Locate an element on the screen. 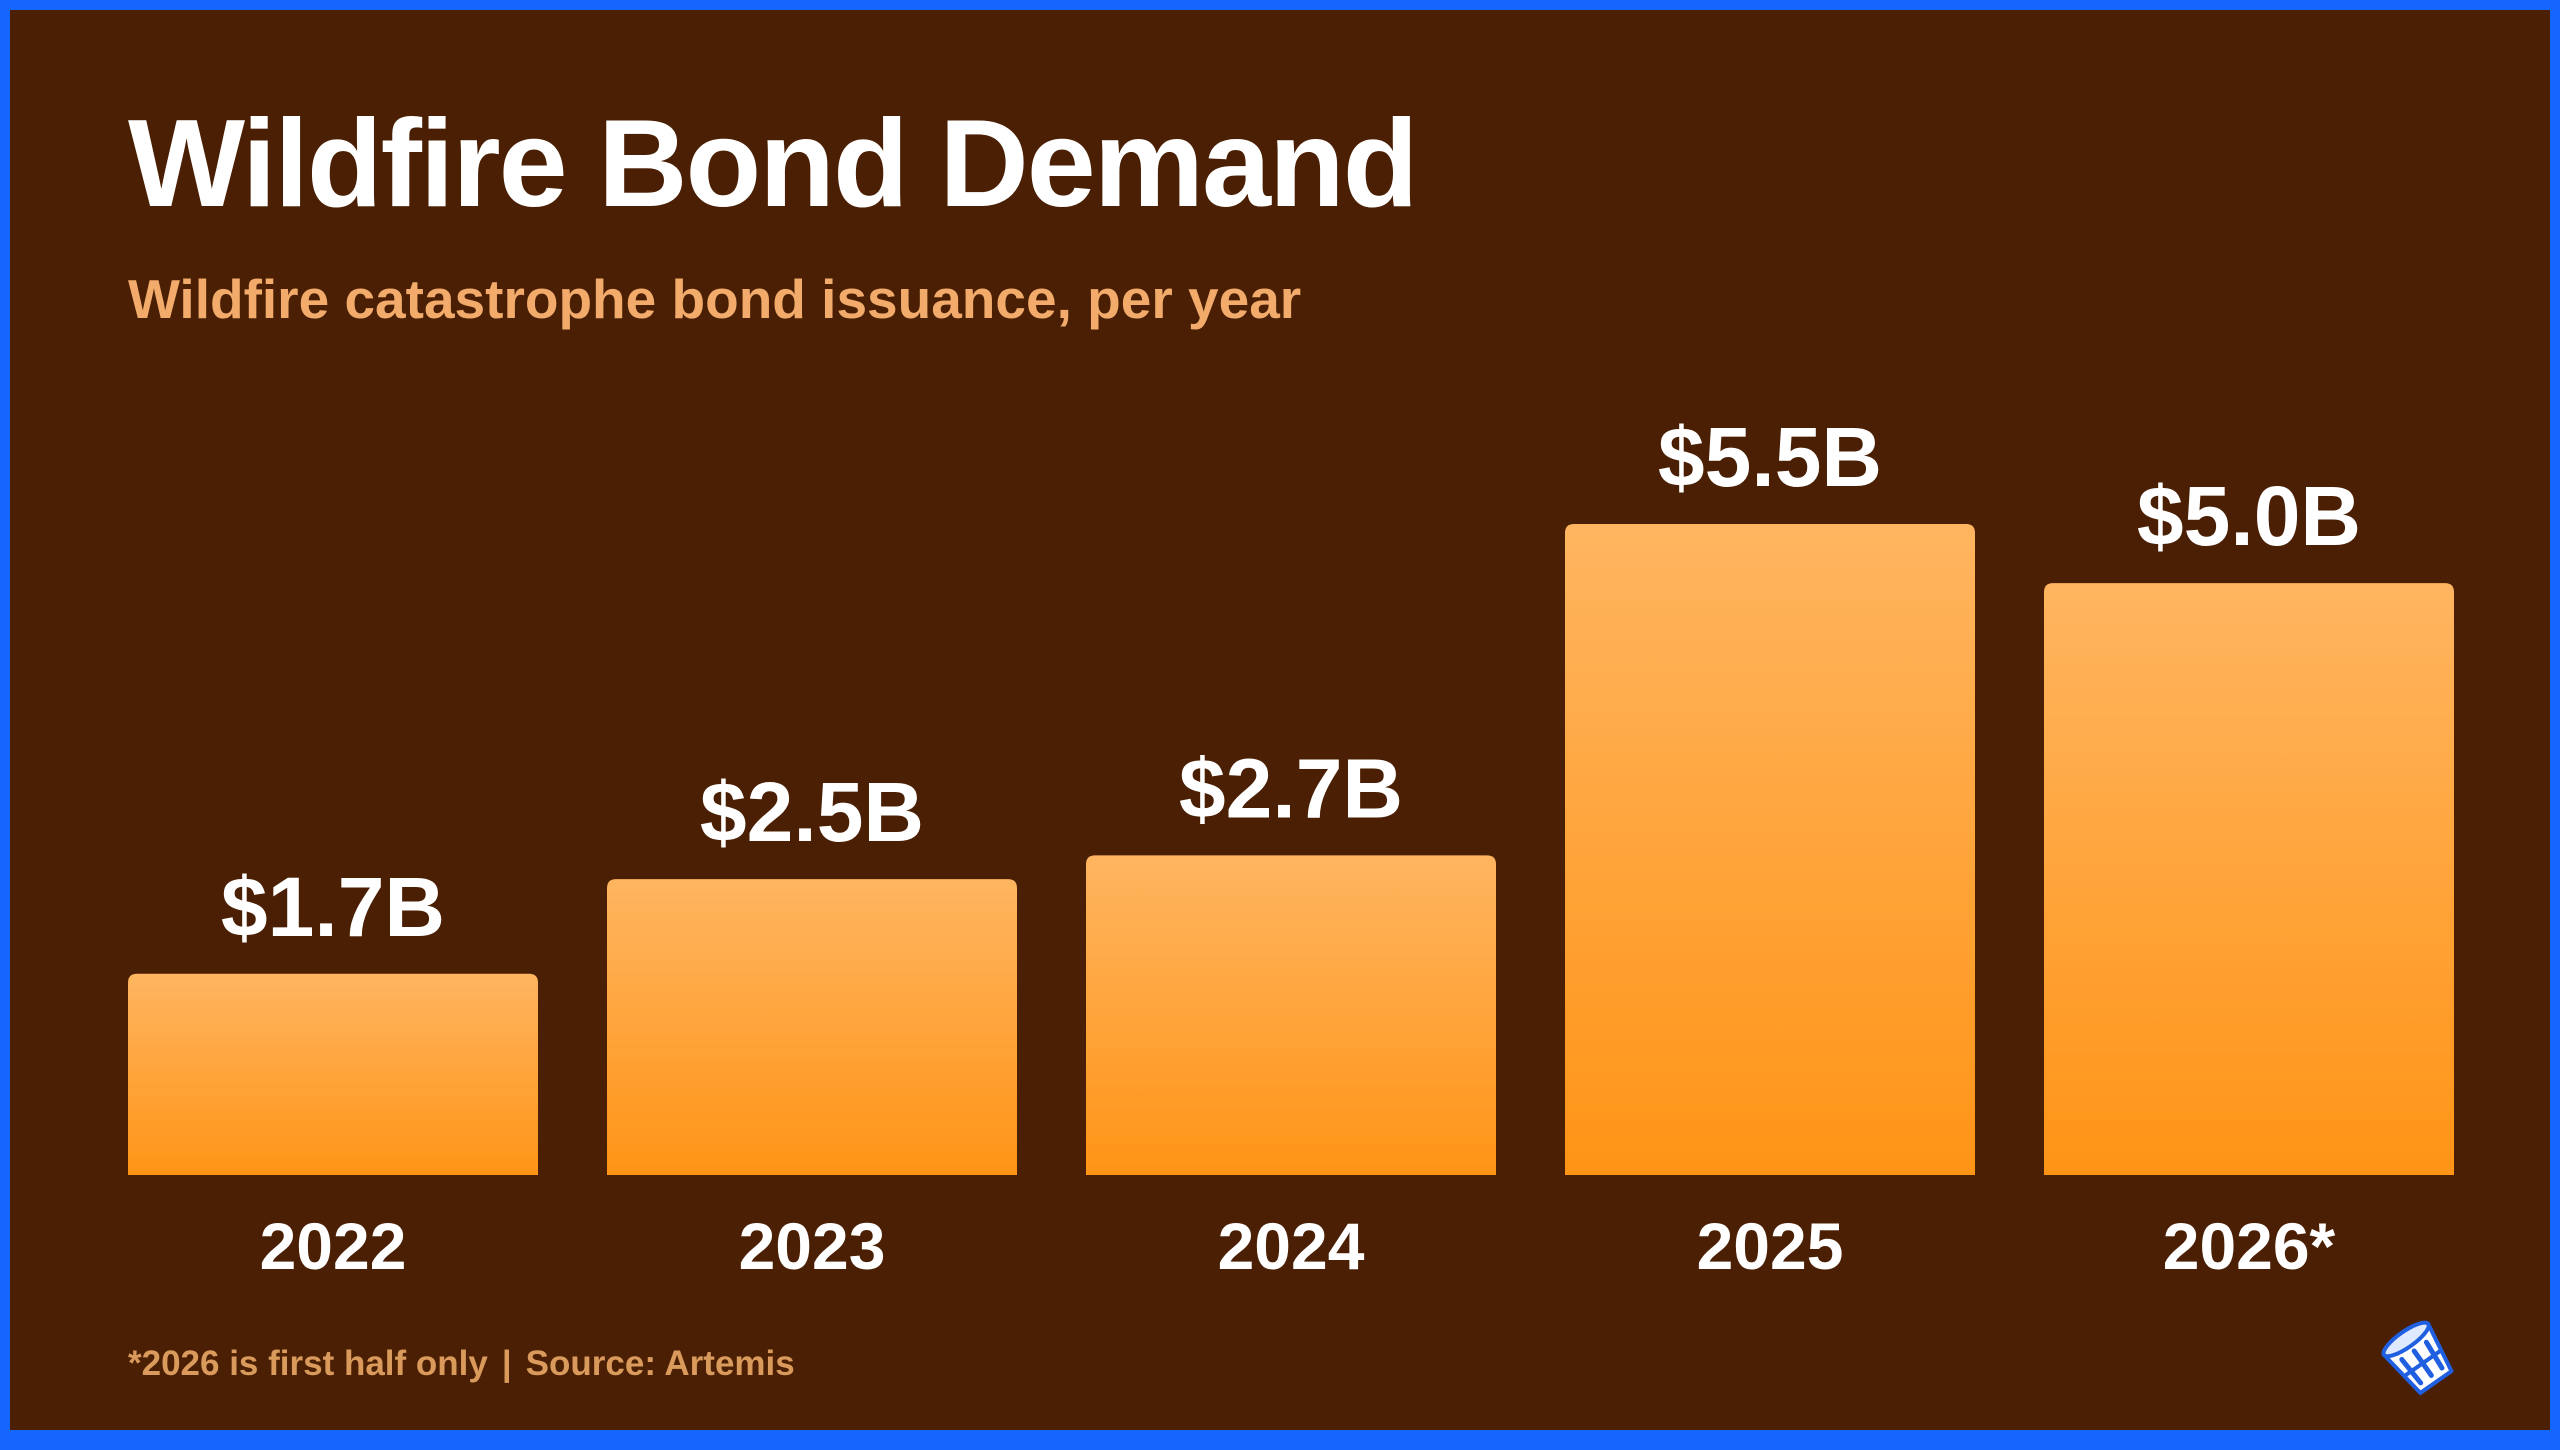 The width and height of the screenshot is (2560, 1450). value-label: $1.7B is located at coordinates (333, 907).